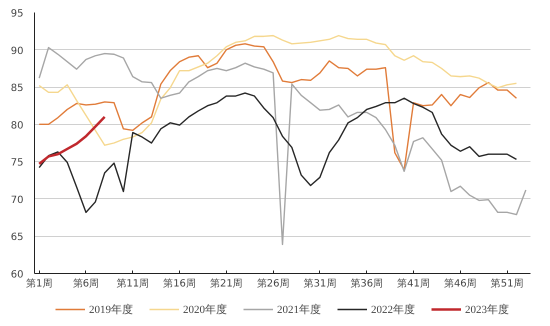 Image resolution: width=550 pixels, height=326 pixels. Describe the element at coordinates (17, 200) in the screenshot. I see `y-tick-label: 70` at that location.